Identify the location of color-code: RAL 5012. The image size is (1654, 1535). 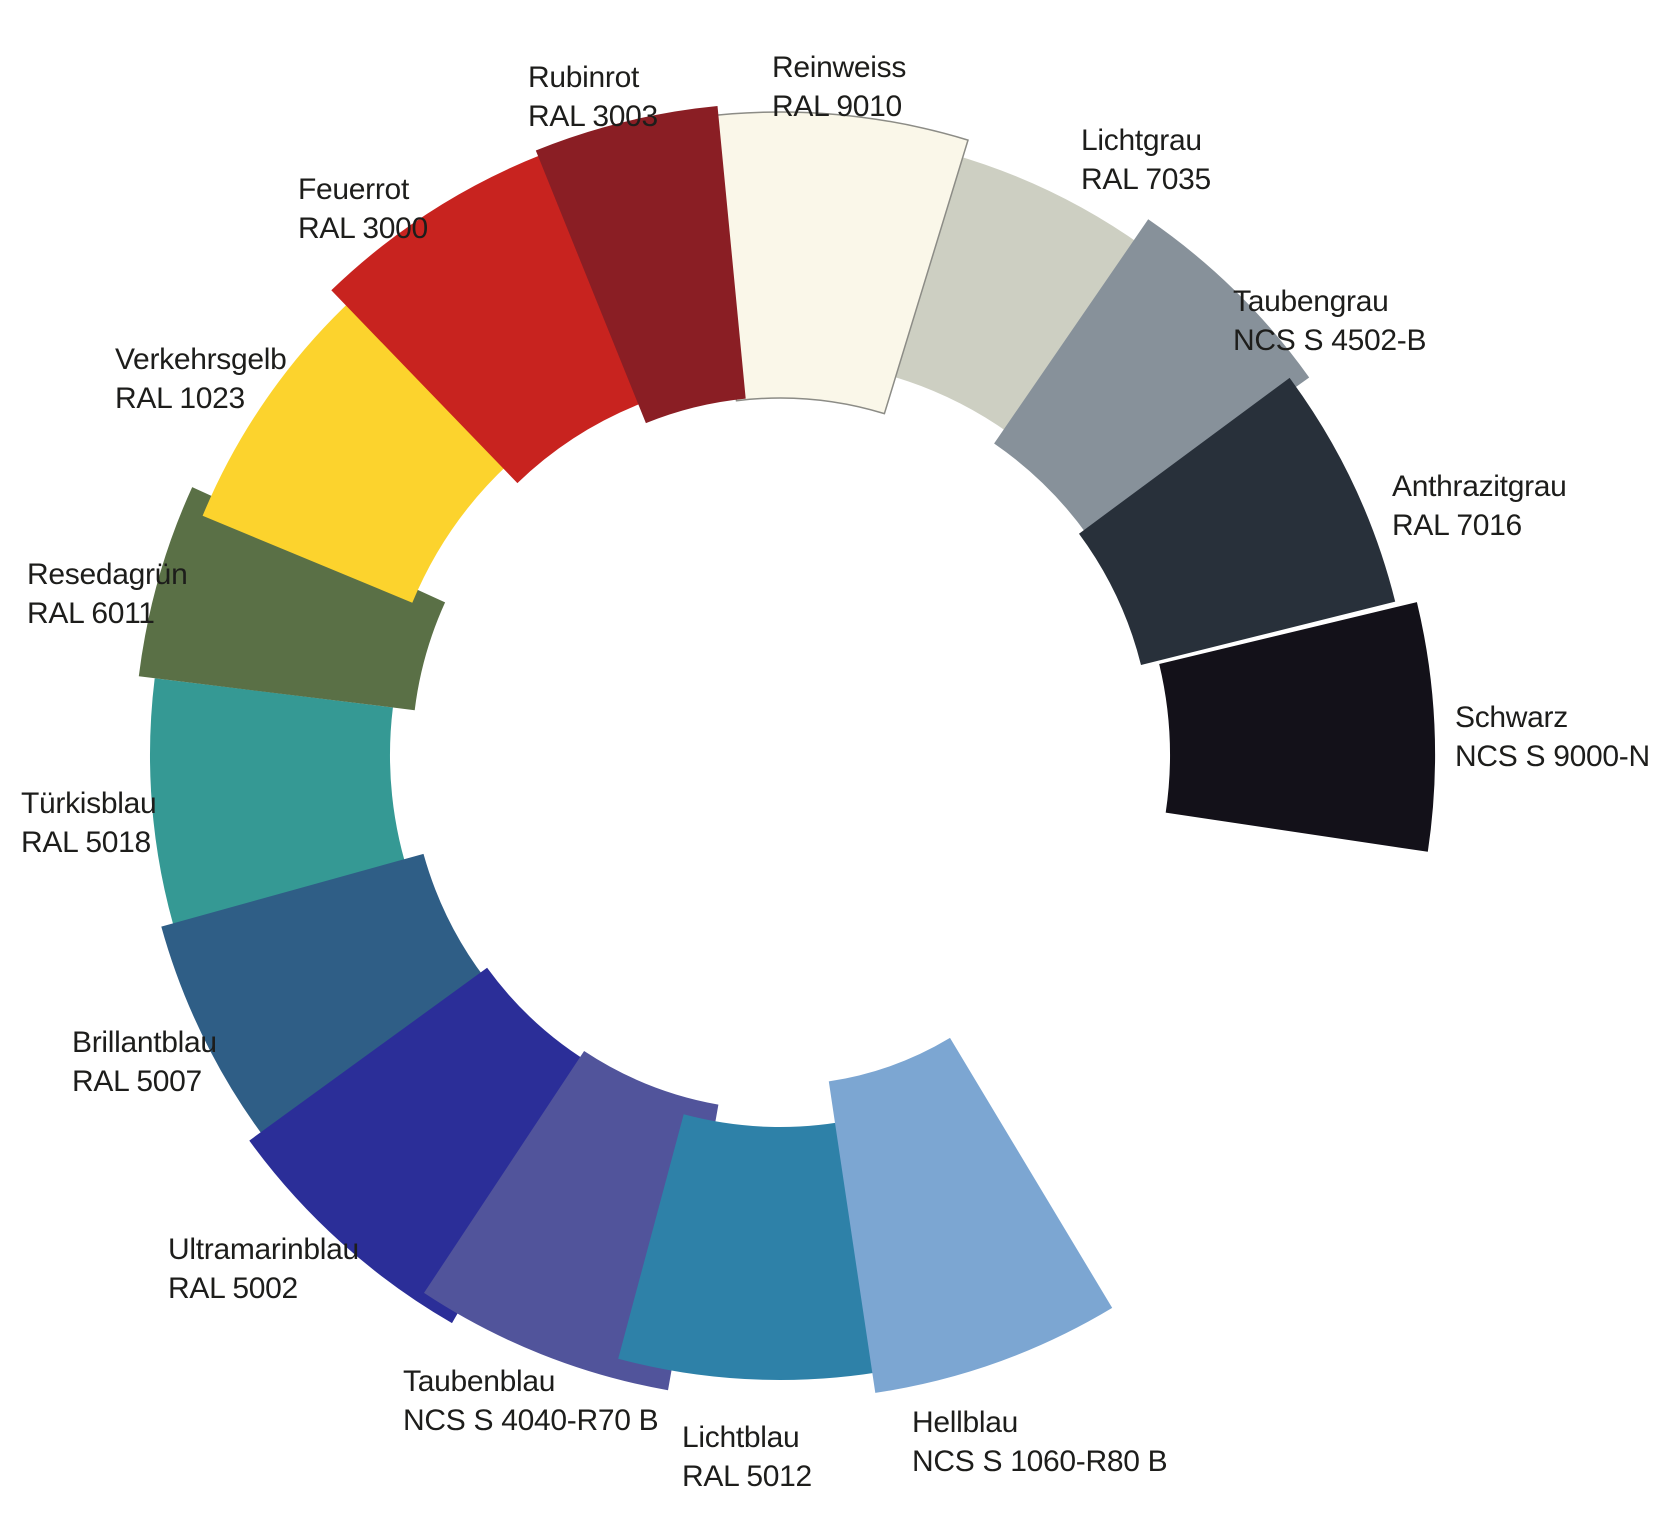
(747, 1476).